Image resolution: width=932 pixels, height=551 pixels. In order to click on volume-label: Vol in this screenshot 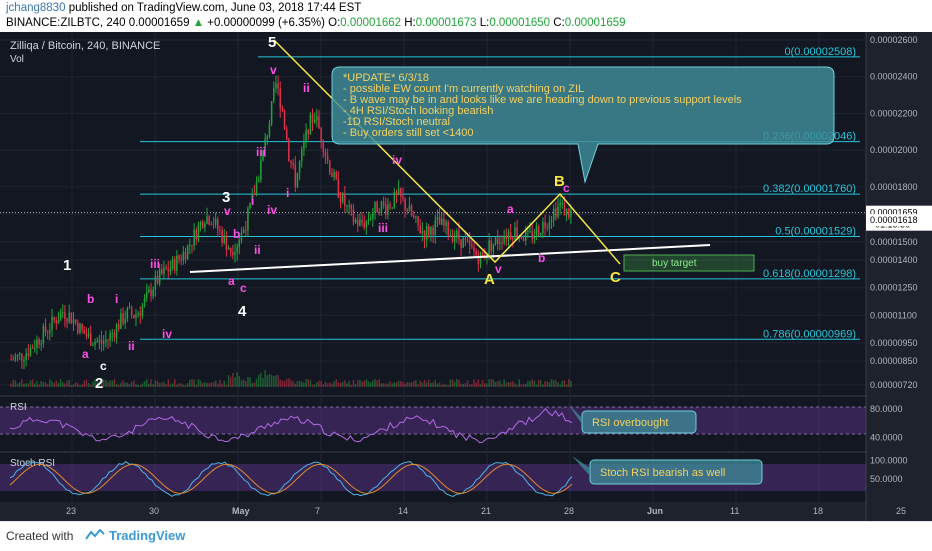, I will do `click(17, 59)`.